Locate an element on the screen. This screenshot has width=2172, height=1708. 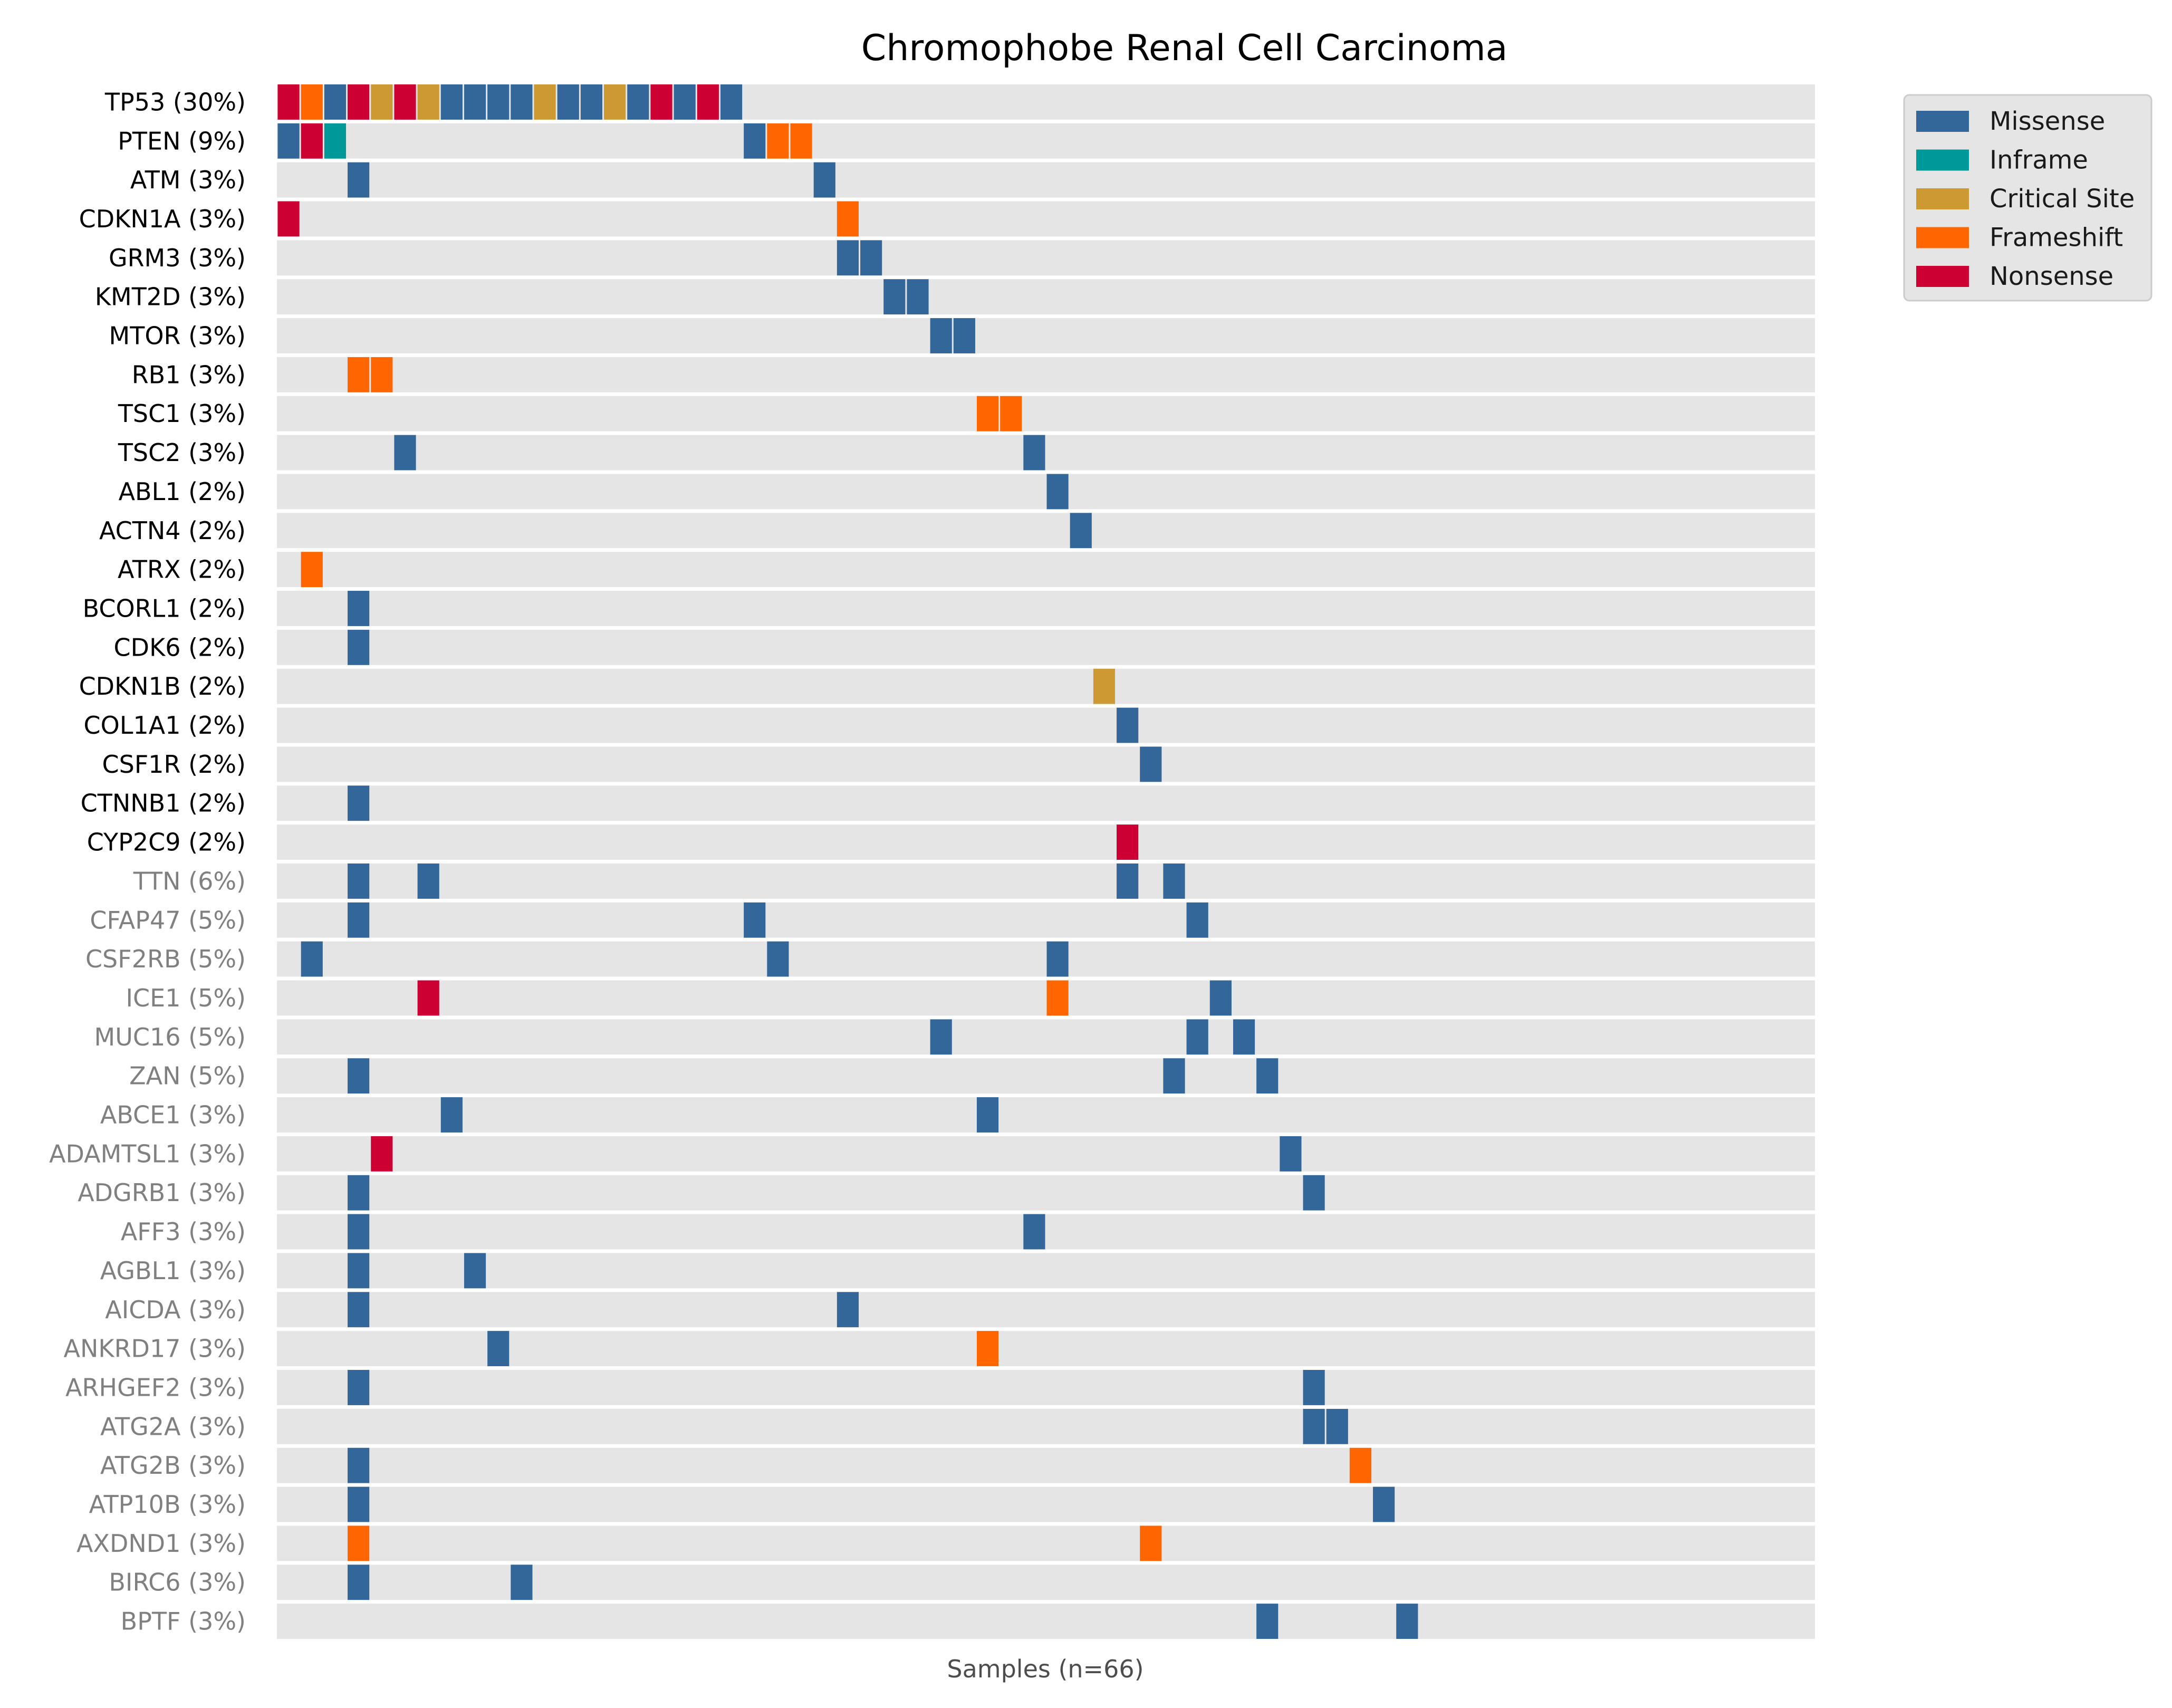
gene-row-rb1 is located at coordinates (1046, 374).